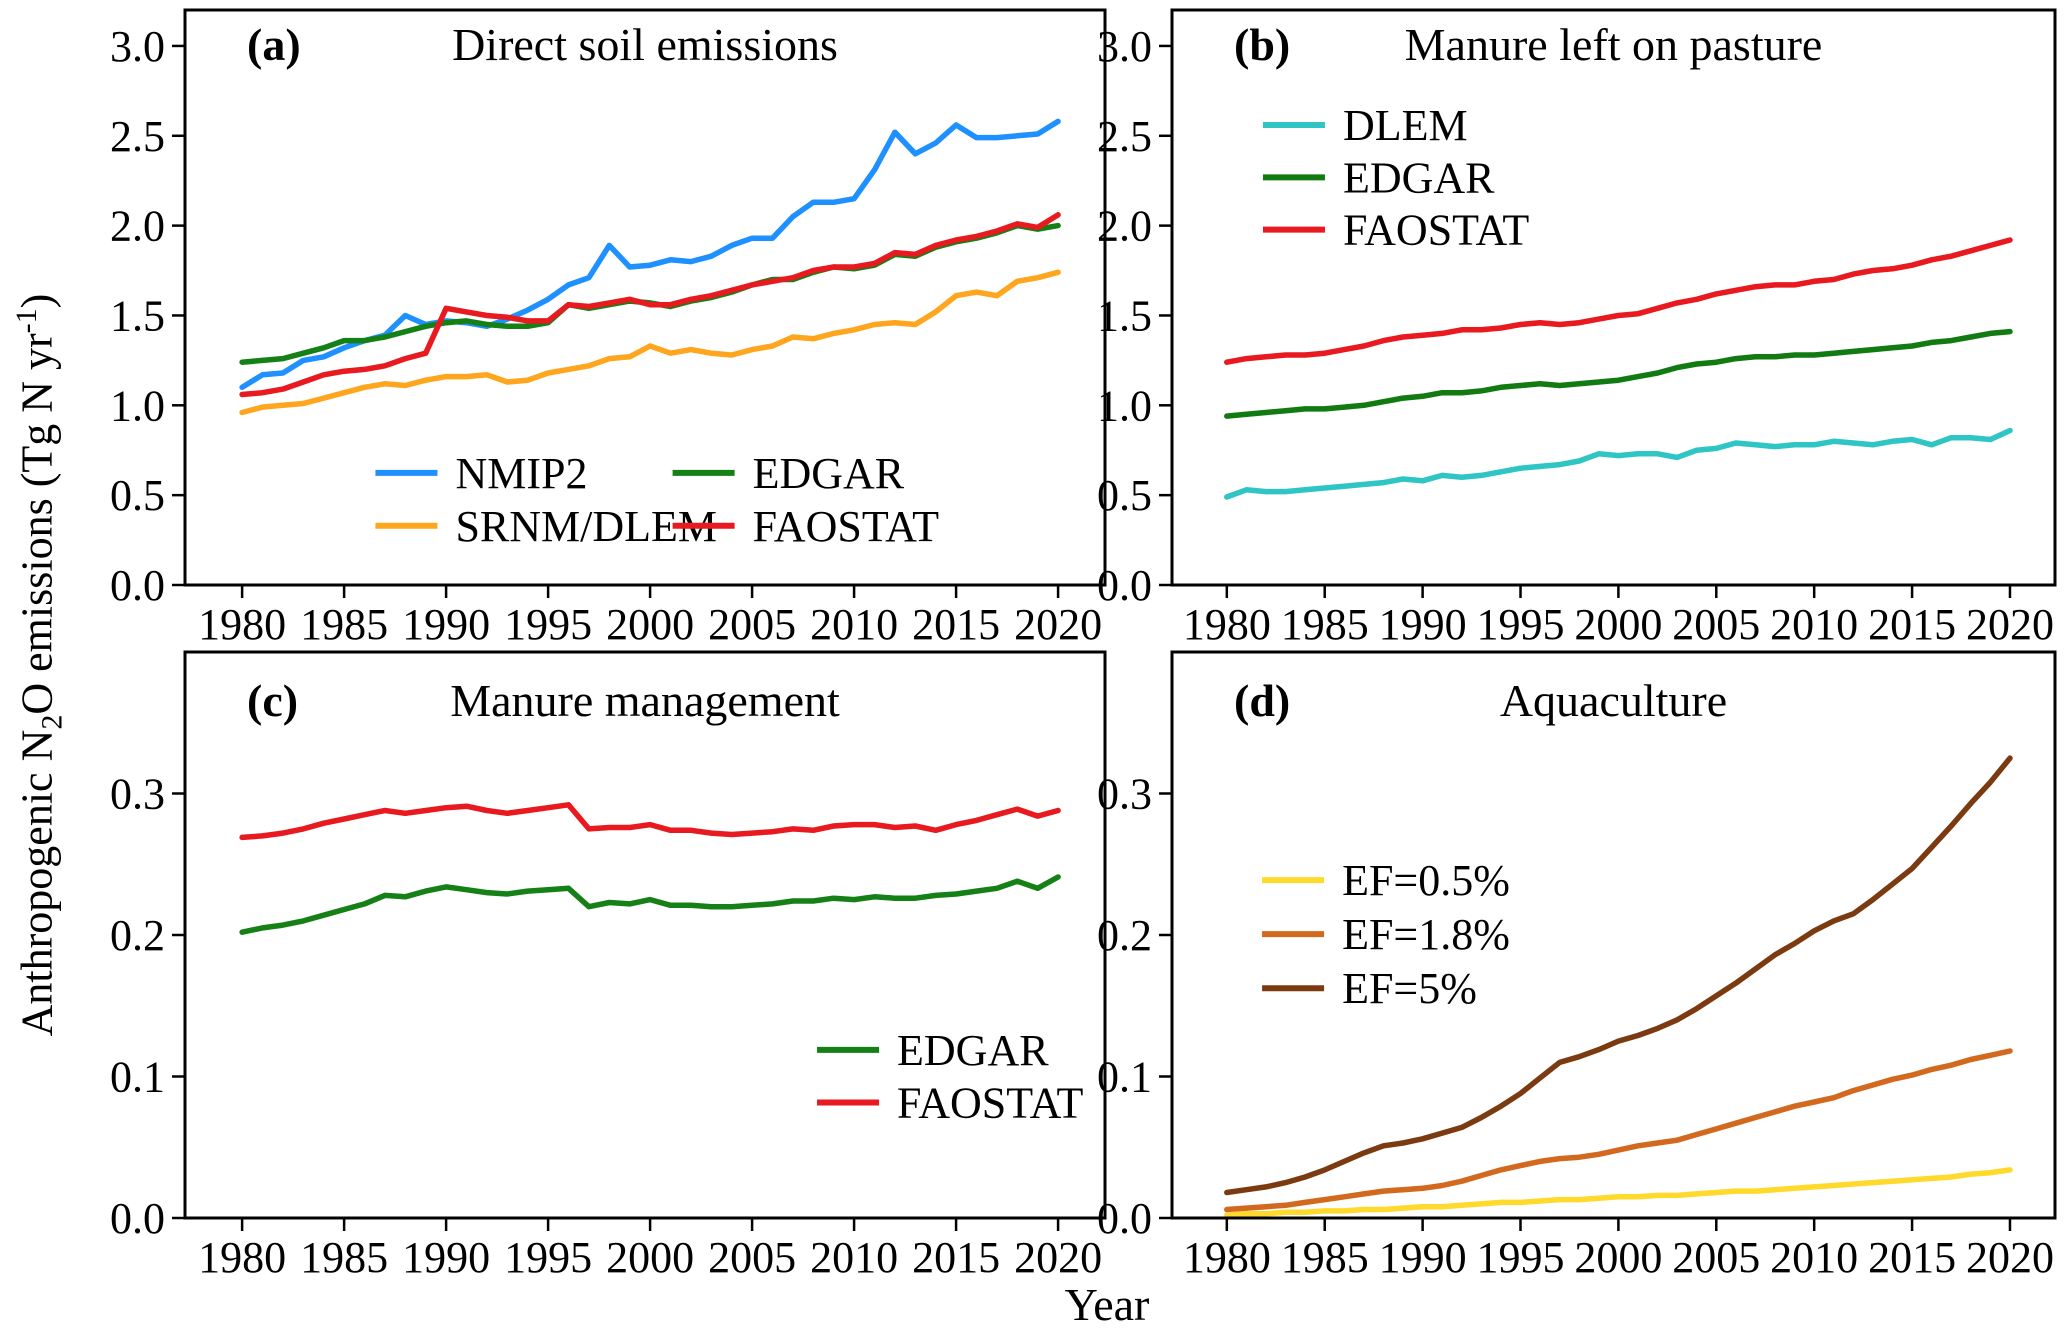 This screenshot has width=2067, height=1330. What do you see at coordinates (1262, 700) in the screenshot?
I see `panel-d-letter: (d)` at bounding box center [1262, 700].